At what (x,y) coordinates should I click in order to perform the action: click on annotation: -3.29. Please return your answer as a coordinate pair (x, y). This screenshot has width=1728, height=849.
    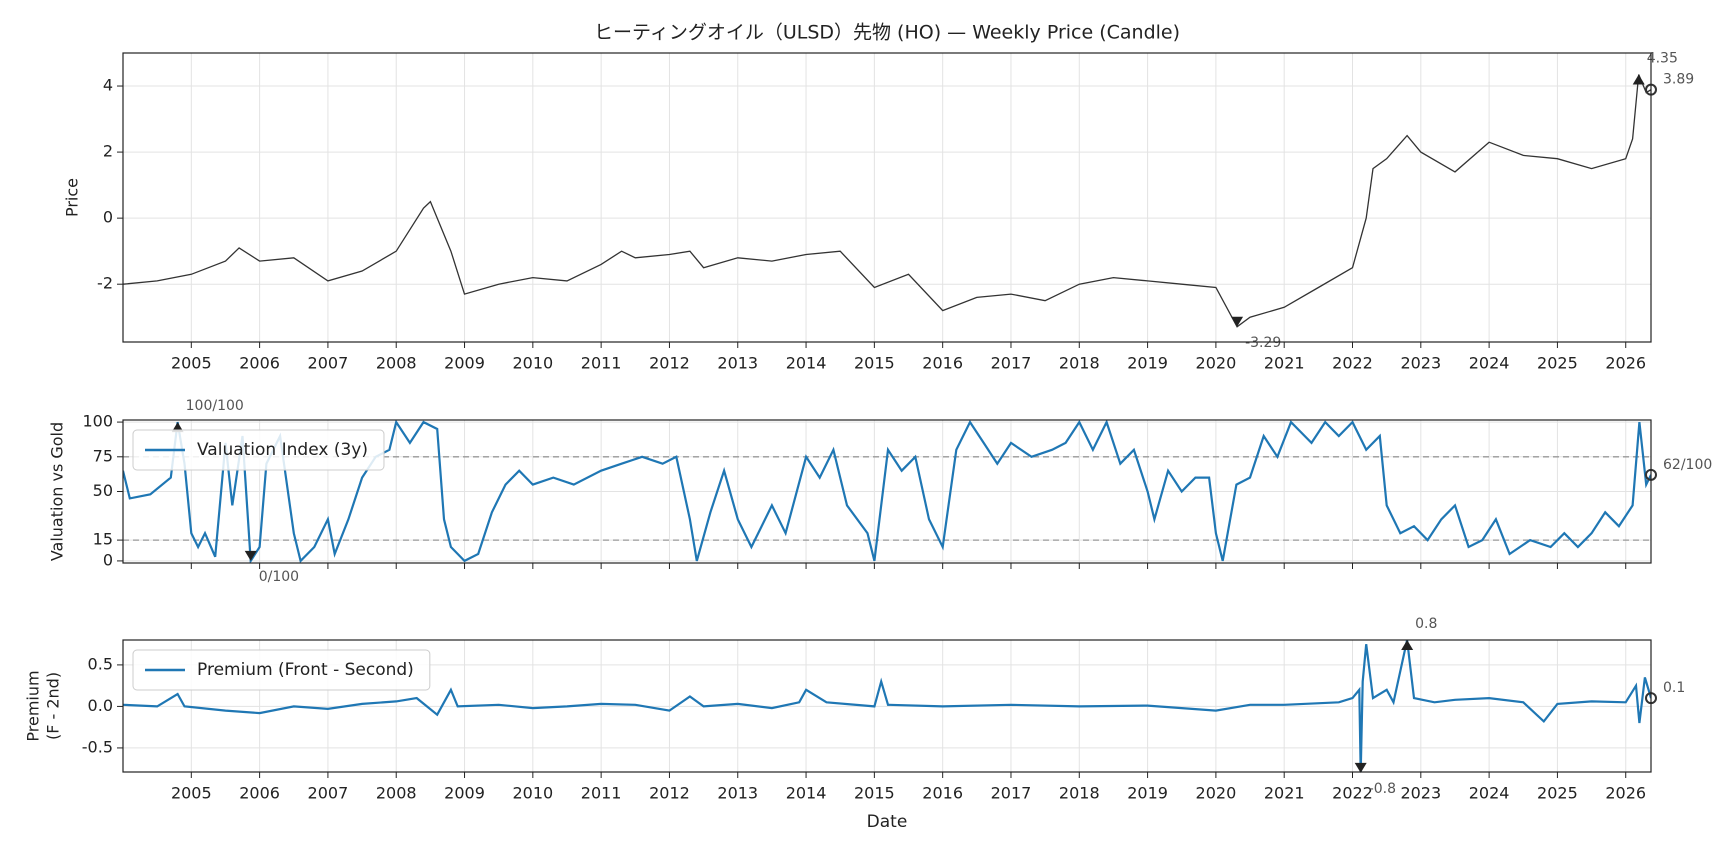
    Looking at the image, I should click on (1263, 343).